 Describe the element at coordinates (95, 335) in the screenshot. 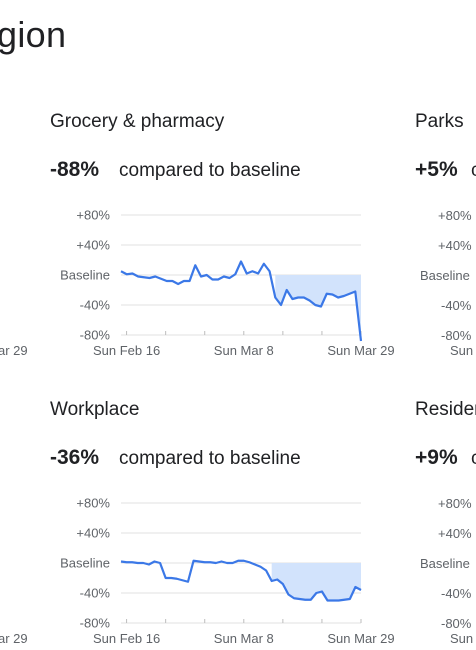

I see `grocery-y-tick: -80%` at that location.